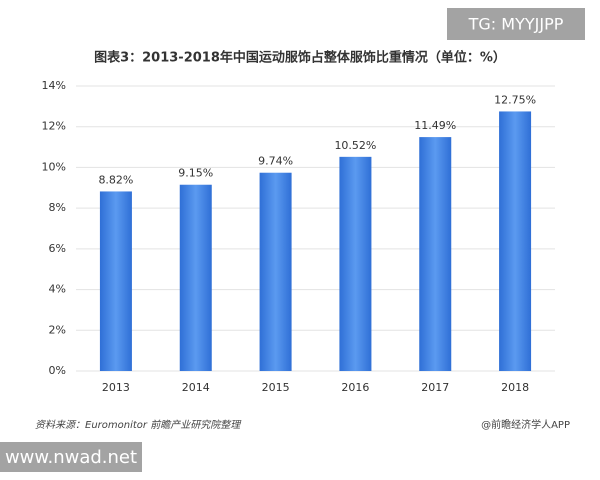 This screenshot has width=600, height=480. I want to click on value-label: 12.75%, so click(515, 99).